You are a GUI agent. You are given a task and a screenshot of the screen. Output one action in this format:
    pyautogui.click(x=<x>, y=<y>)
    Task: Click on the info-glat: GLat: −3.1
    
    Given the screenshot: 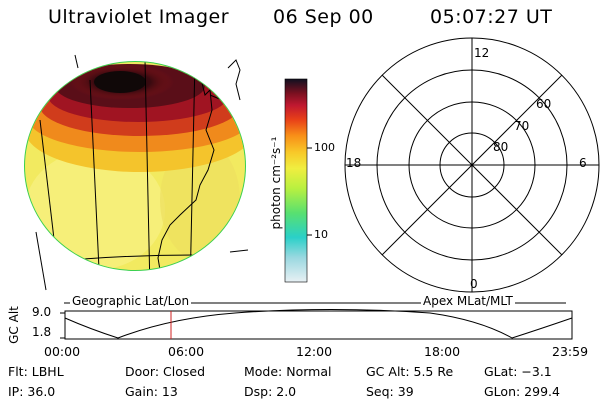 What is the action you would take?
    pyautogui.click(x=518, y=371)
    